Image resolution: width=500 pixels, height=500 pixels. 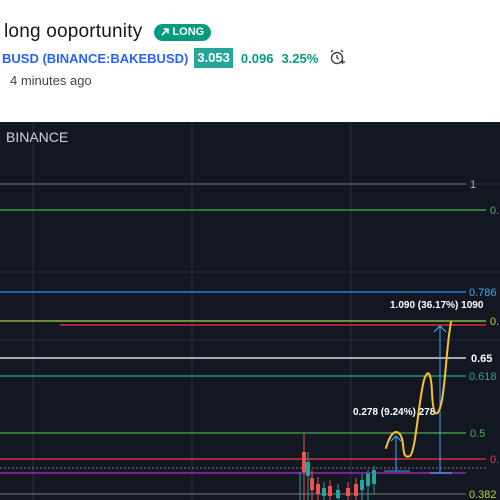 What do you see at coordinates (188, 32) in the screenshot?
I see `long-badge-label: LONG` at bounding box center [188, 32].